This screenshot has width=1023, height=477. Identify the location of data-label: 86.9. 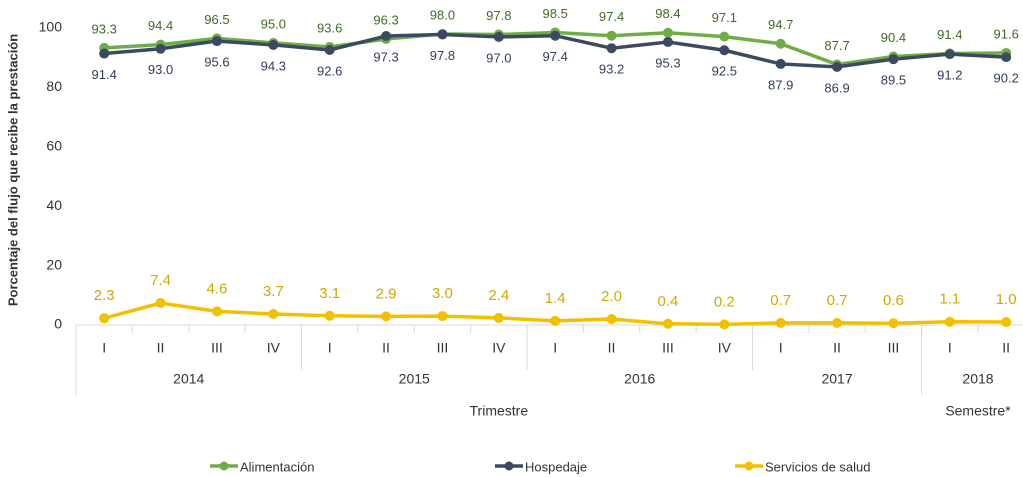
(836, 87).